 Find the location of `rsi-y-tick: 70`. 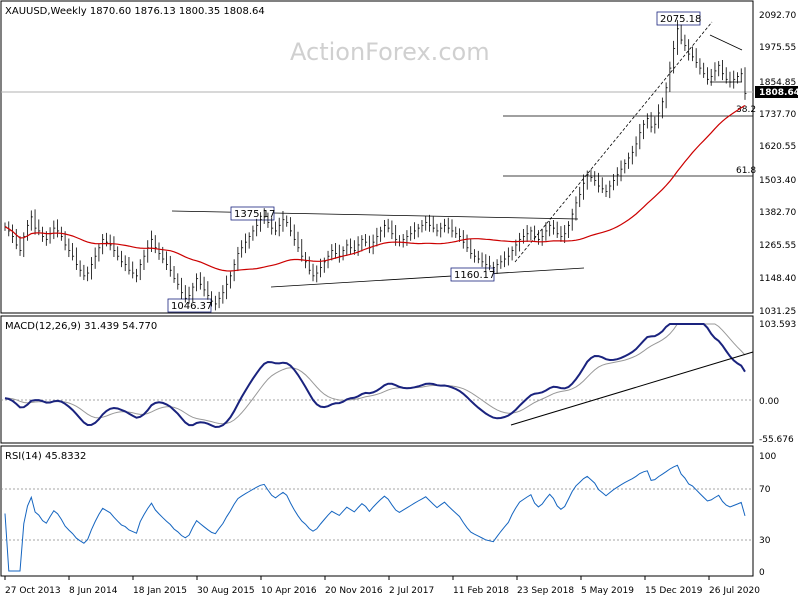

rsi-y-tick: 70 is located at coordinates (765, 490).